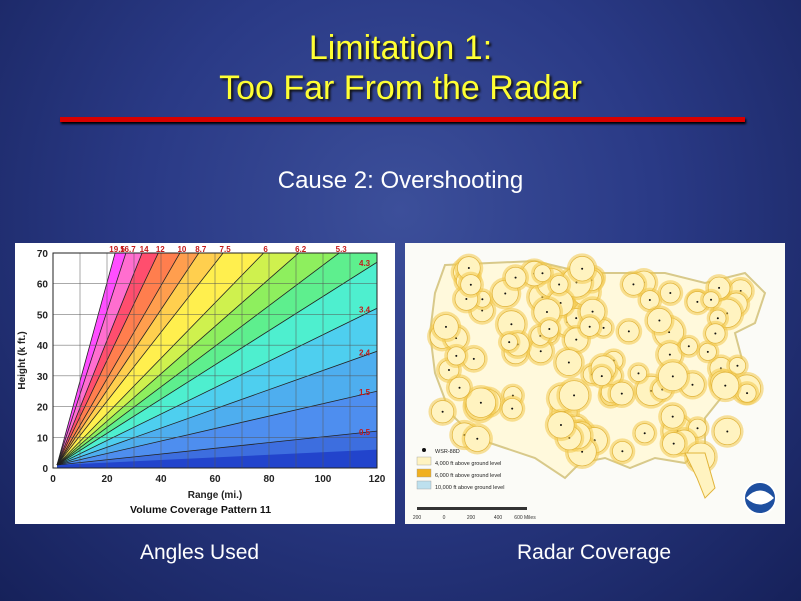  I want to click on chart-title: Volume Coverage Pattern 11, so click(200, 510).